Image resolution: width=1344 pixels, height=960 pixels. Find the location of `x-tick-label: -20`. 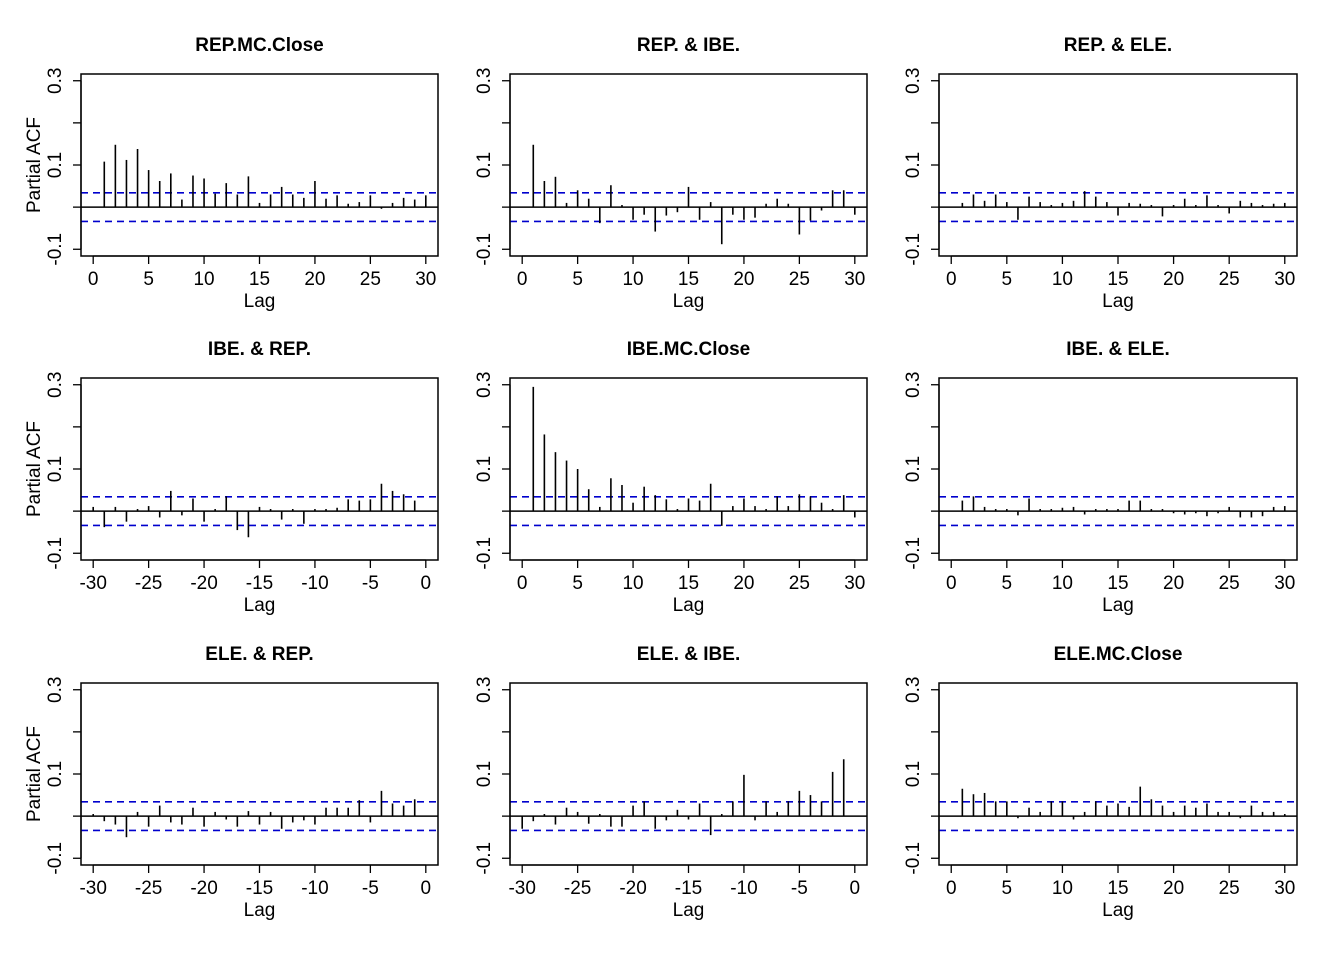

x-tick-label: -20 is located at coordinates (632, 888).